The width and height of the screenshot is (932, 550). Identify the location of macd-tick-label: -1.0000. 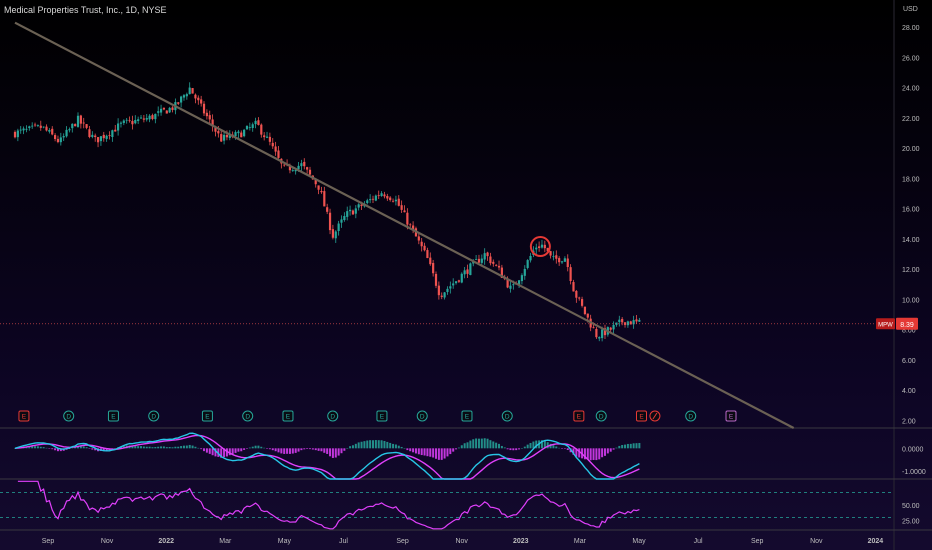
(914, 472).